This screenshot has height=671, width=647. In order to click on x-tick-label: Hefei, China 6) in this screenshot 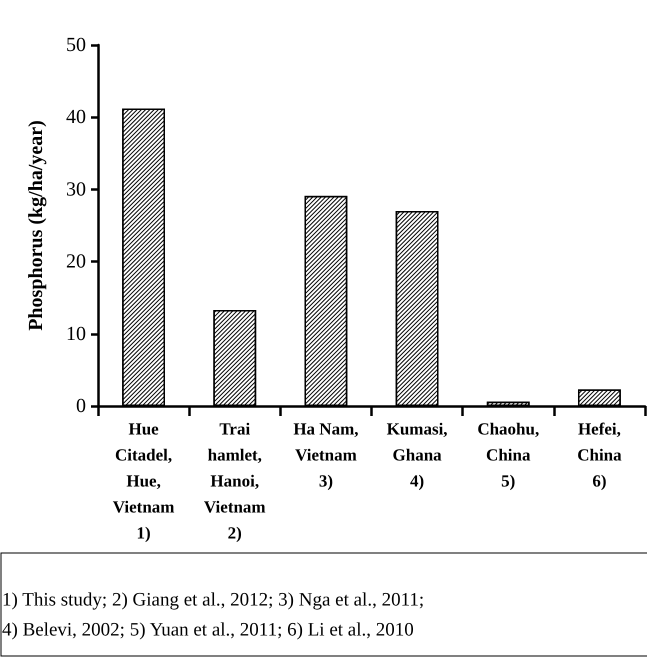, I will do `click(599, 455)`.